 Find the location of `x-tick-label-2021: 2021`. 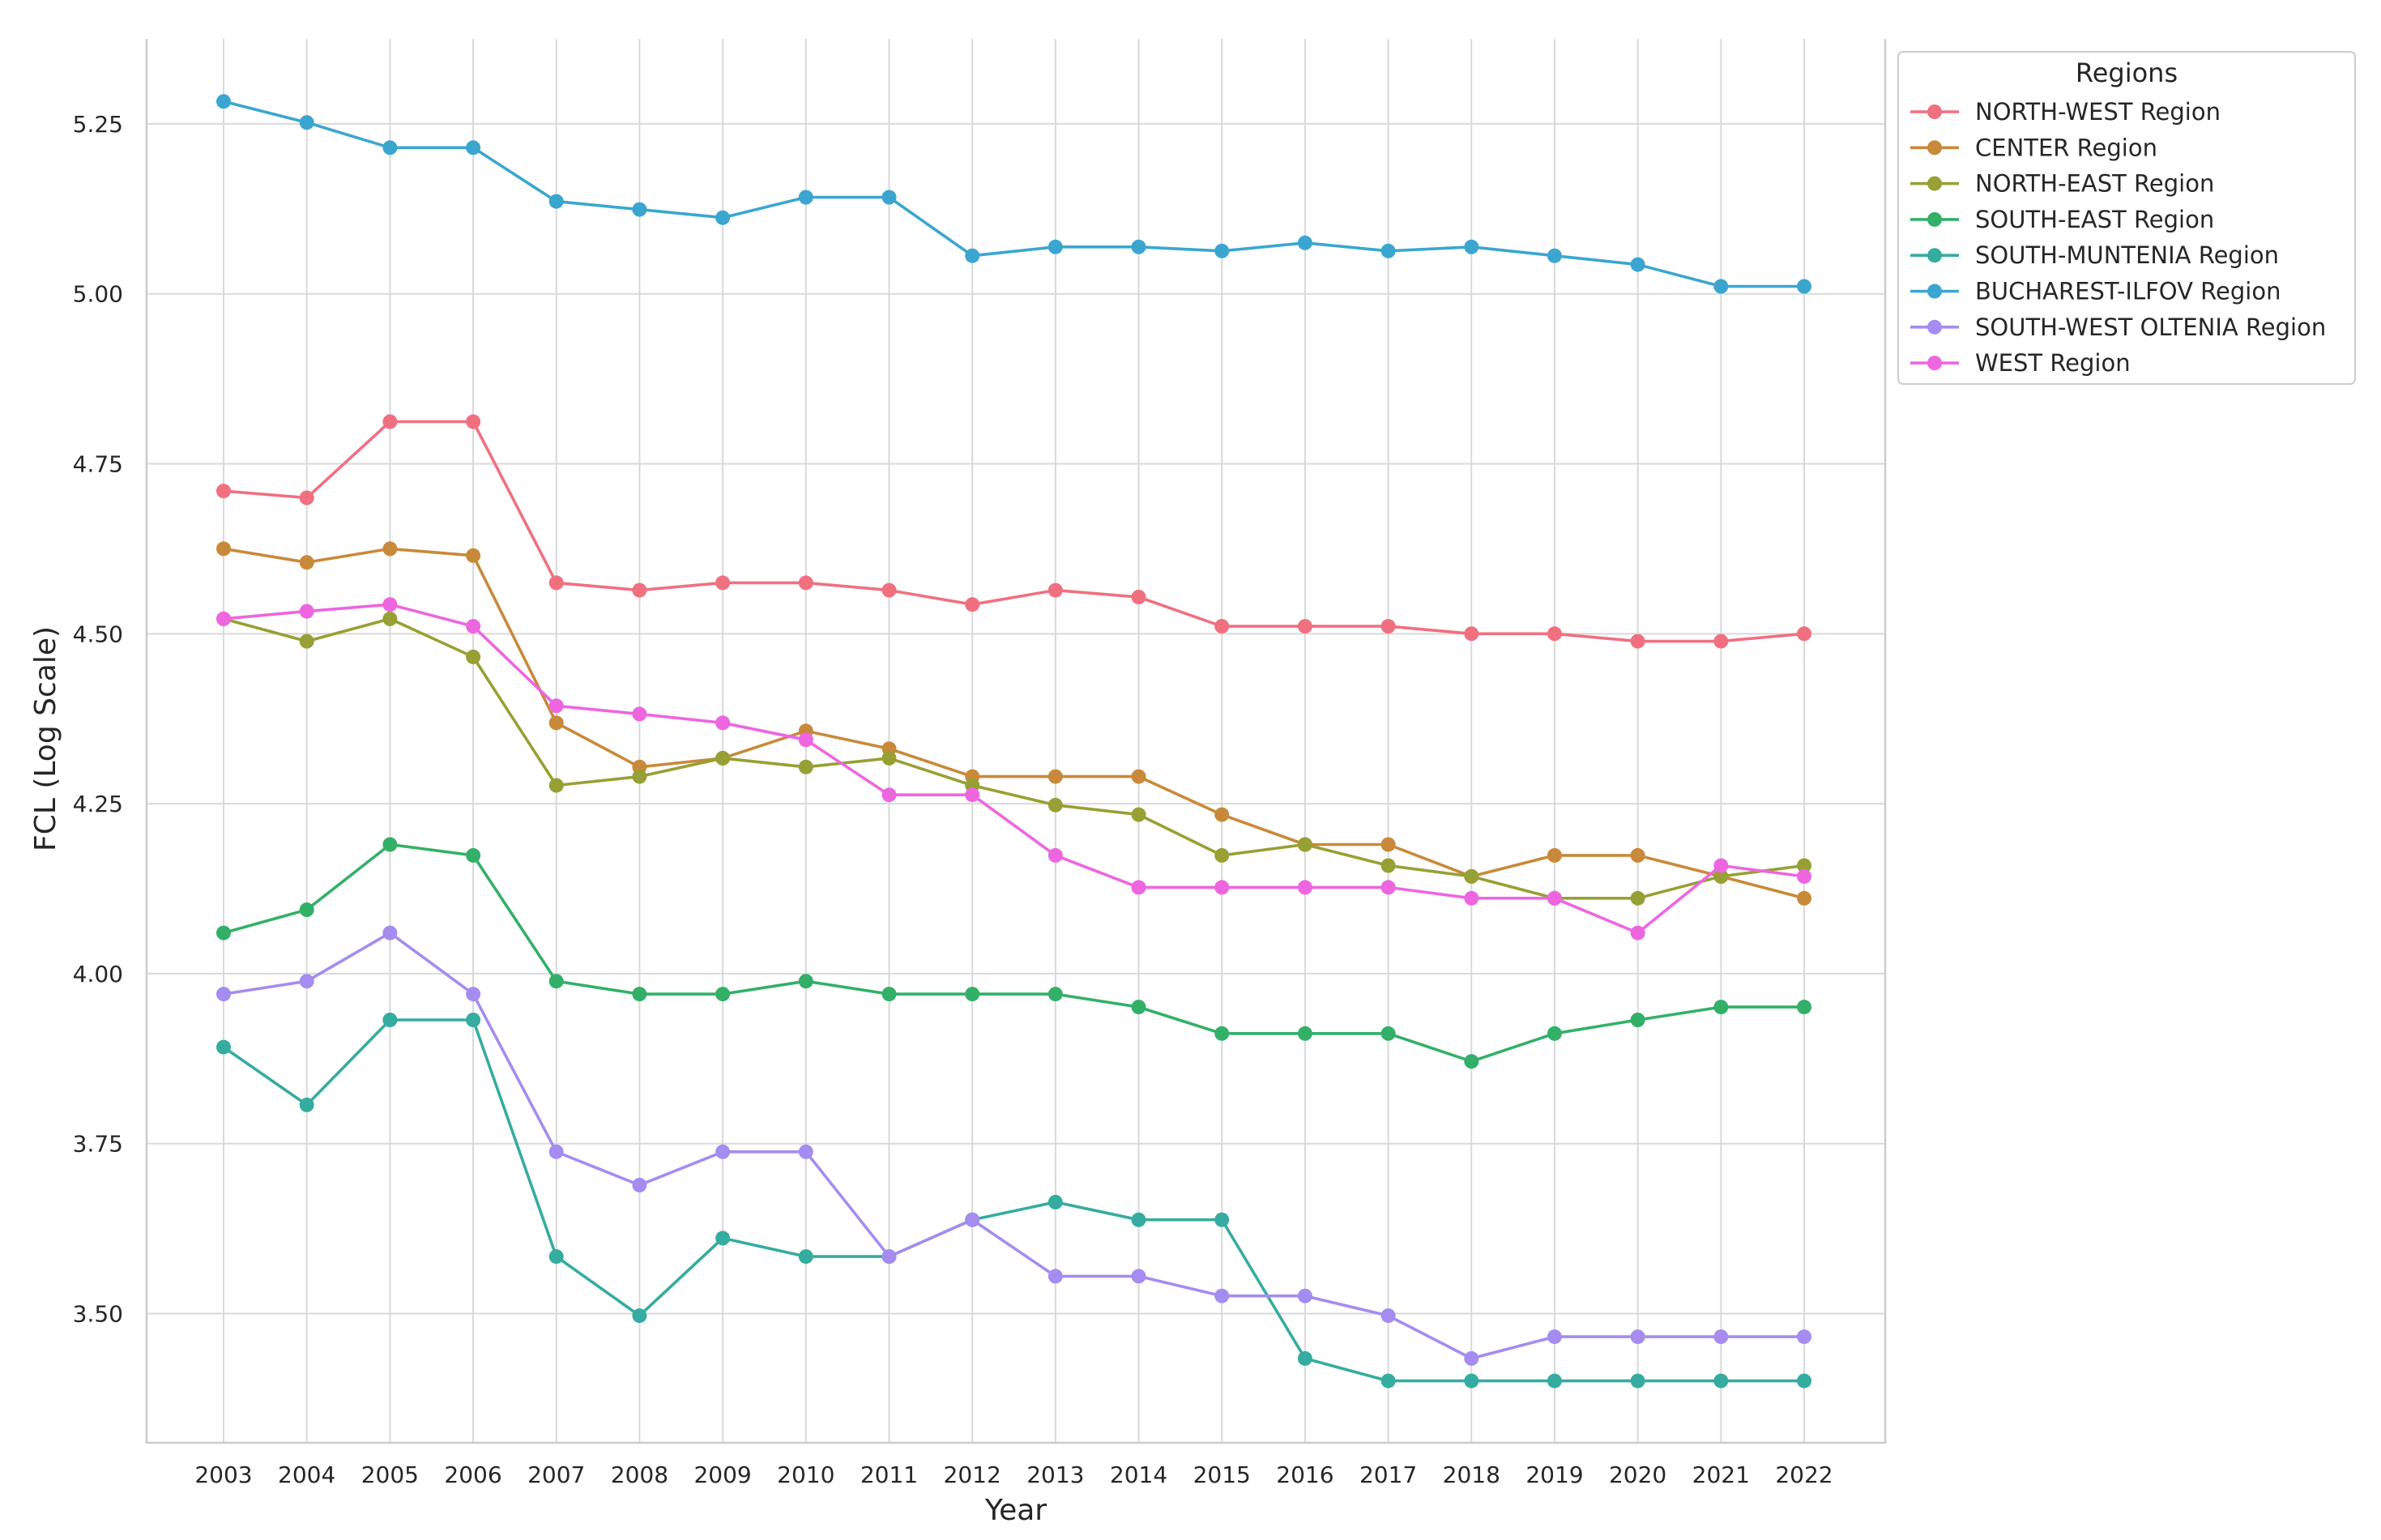

x-tick-label-2021: 2021 is located at coordinates (1721, 1474).